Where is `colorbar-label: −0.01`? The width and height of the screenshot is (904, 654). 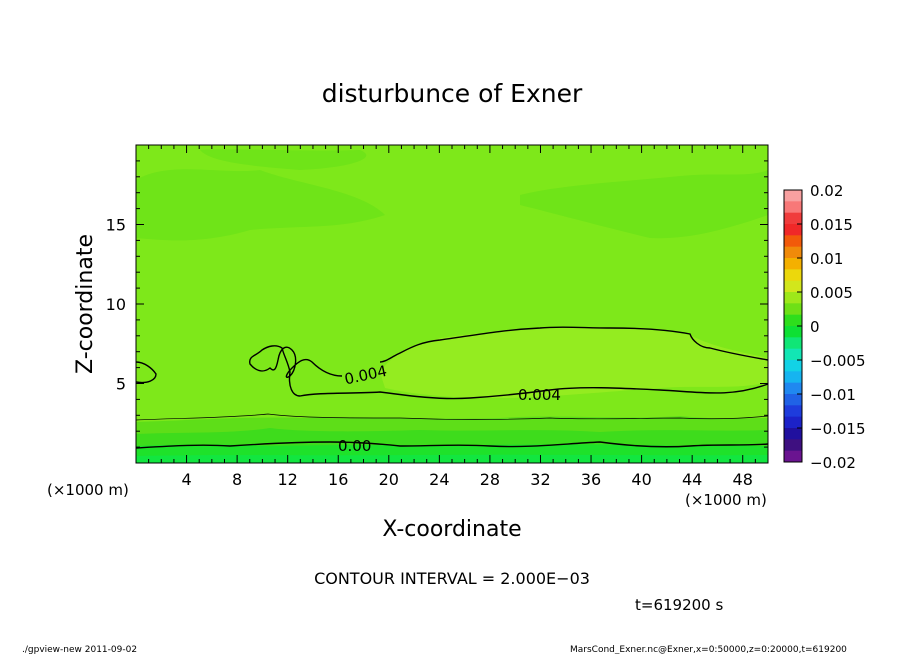 colorbar-label: −0.01 is located at coordinates (833, 395).